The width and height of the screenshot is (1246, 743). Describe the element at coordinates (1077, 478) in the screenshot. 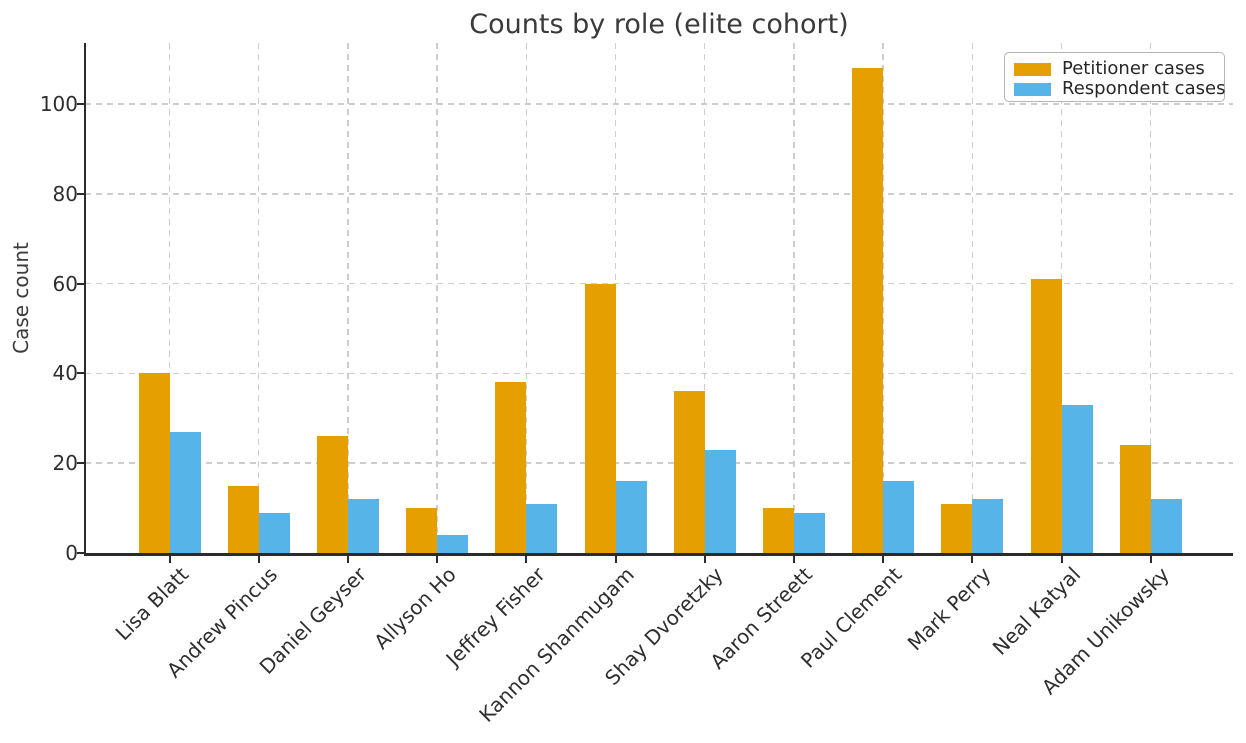

I see `bar-respondent-cases-neal-katyal` at that location.